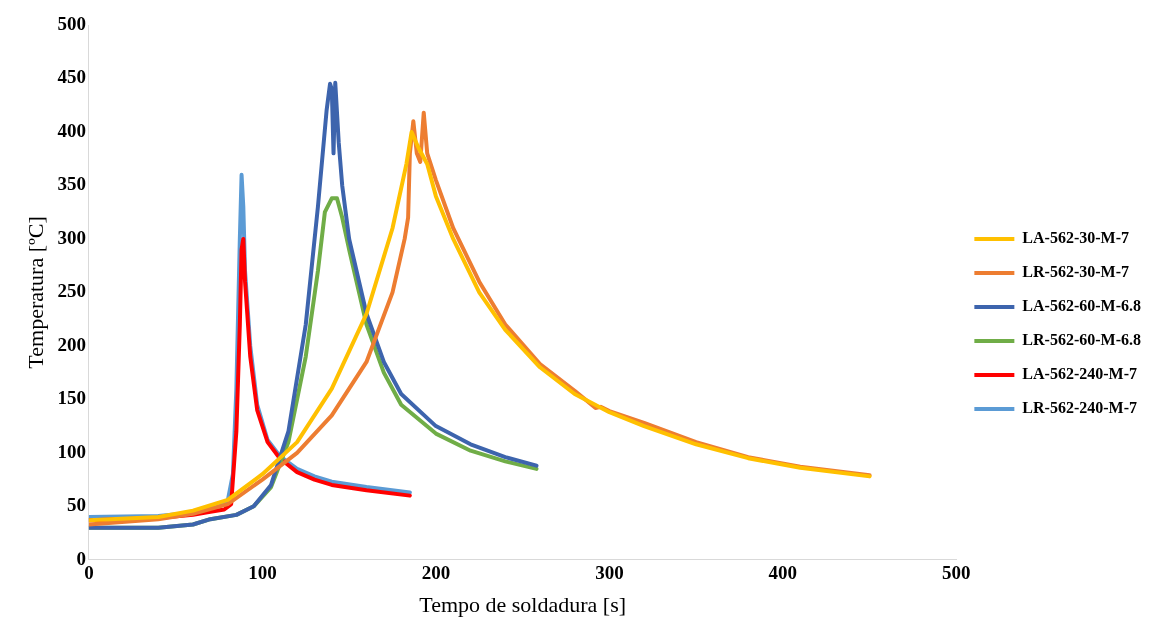  Describe the element at coordinates (1075, 272) in the screenshot. I see `legend-label: LR-562-30-M-7` at that location.